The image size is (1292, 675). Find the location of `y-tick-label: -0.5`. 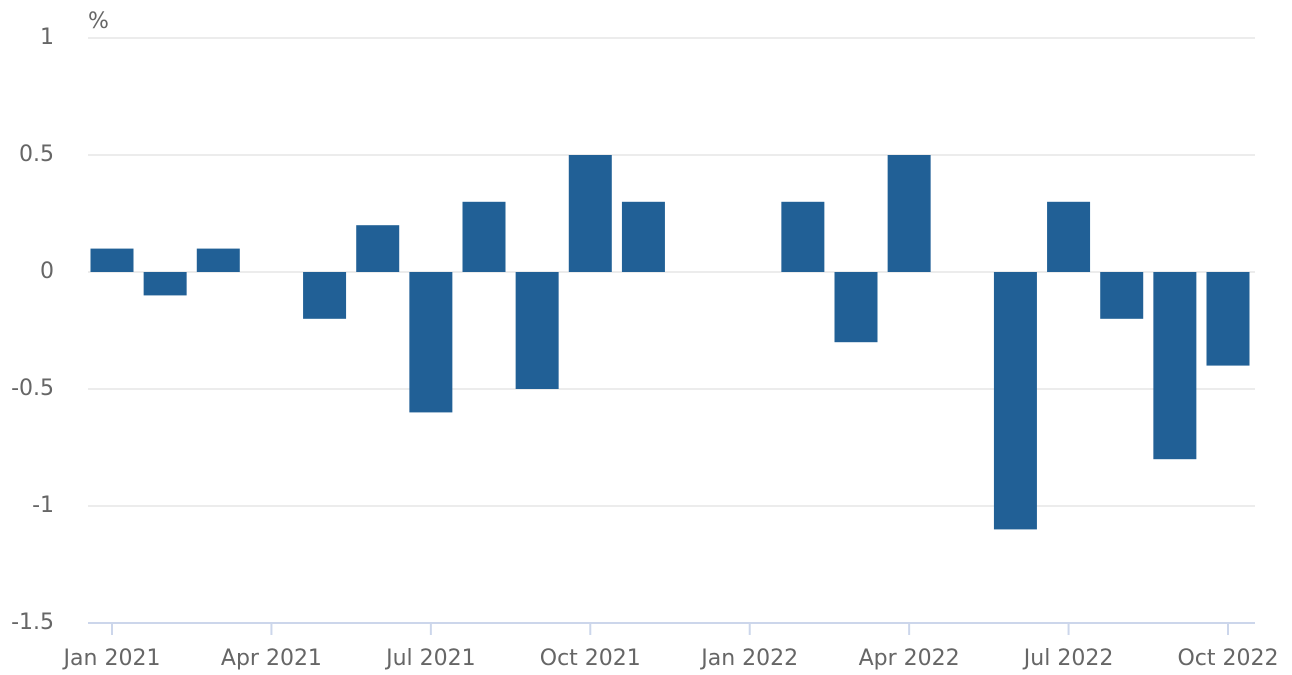

y-tick-label: -0.5 is located at coordinates (32, 388).